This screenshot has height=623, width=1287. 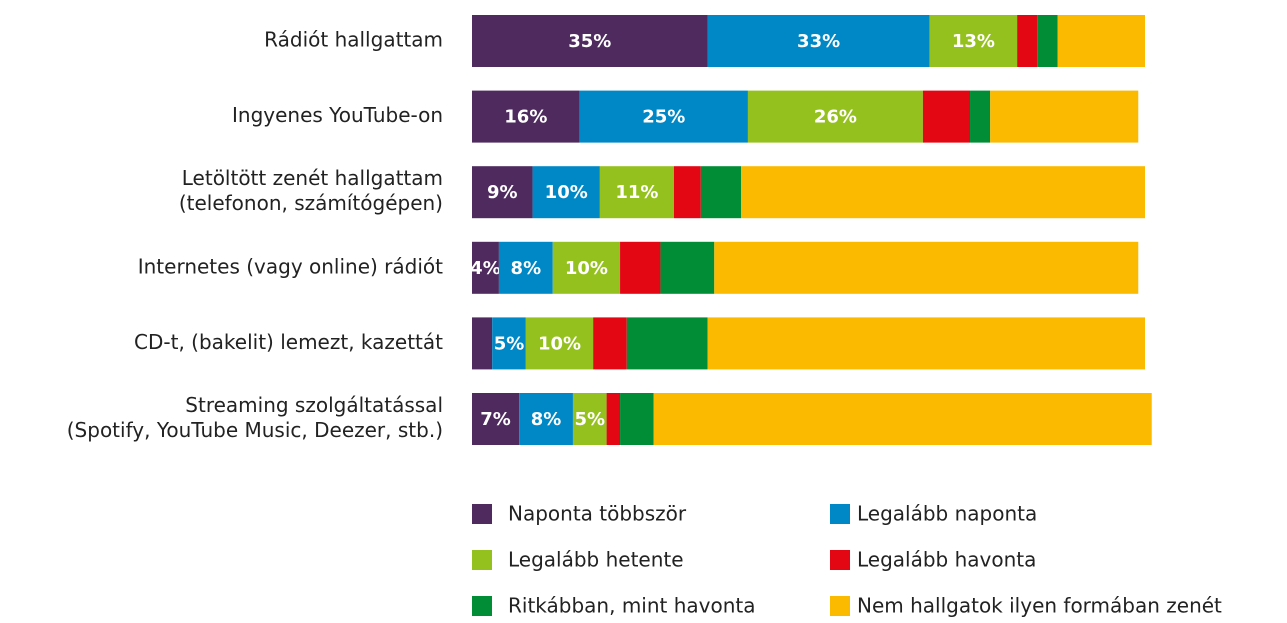 I want to click on category-label: Streaming szolgáltatással, so click(x=314, y=405).